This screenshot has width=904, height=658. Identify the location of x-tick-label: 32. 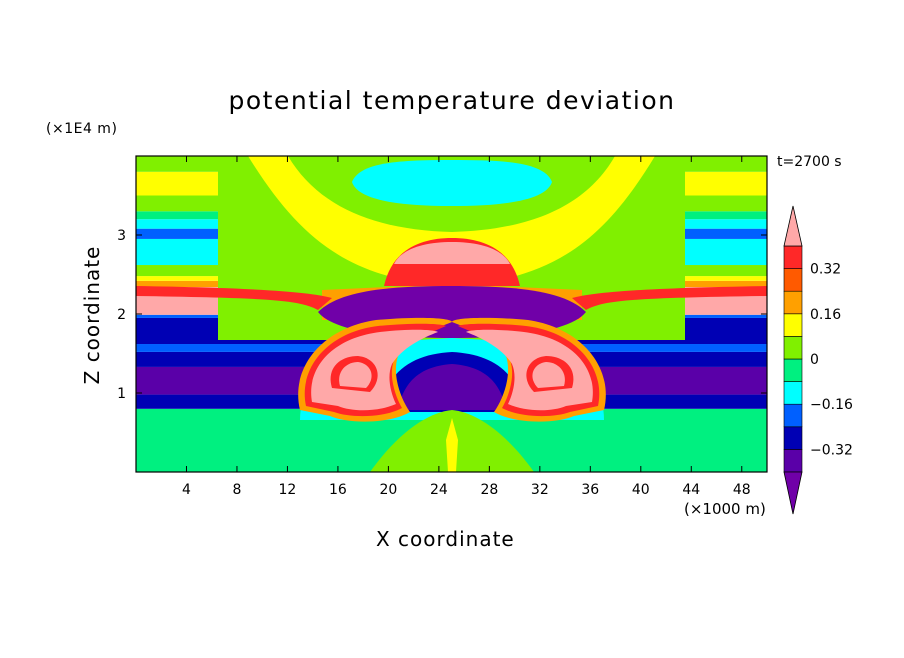
(540, 490).